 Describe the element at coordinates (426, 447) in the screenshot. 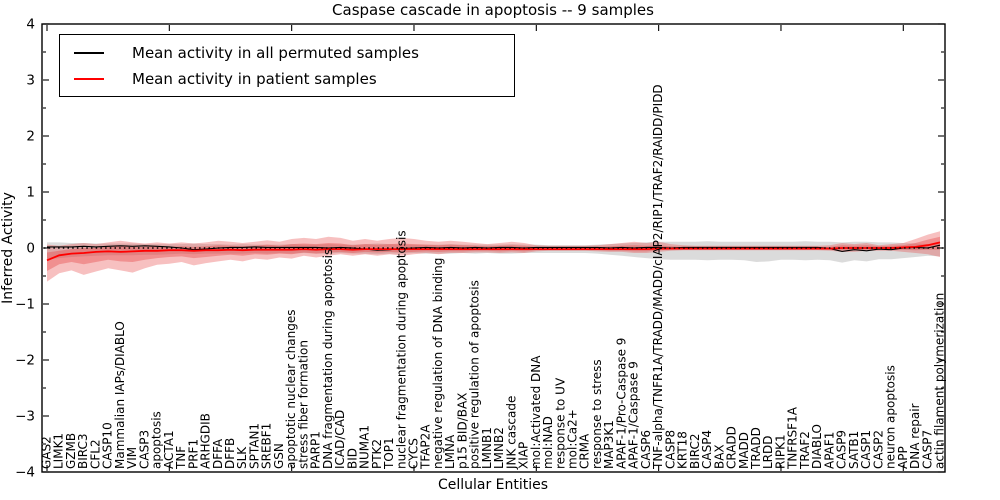

I see `x-category-label: TFAP2A` at that location.